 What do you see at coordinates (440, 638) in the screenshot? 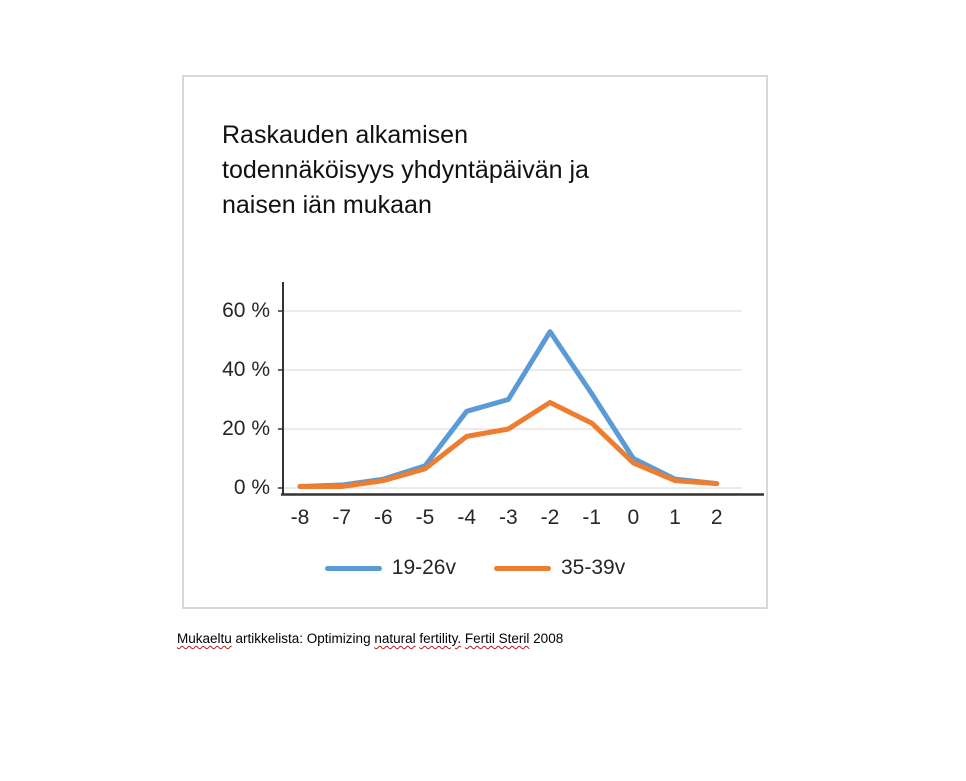
I see `footer-text-segment: fertility.` at bounding box center [440, 638].